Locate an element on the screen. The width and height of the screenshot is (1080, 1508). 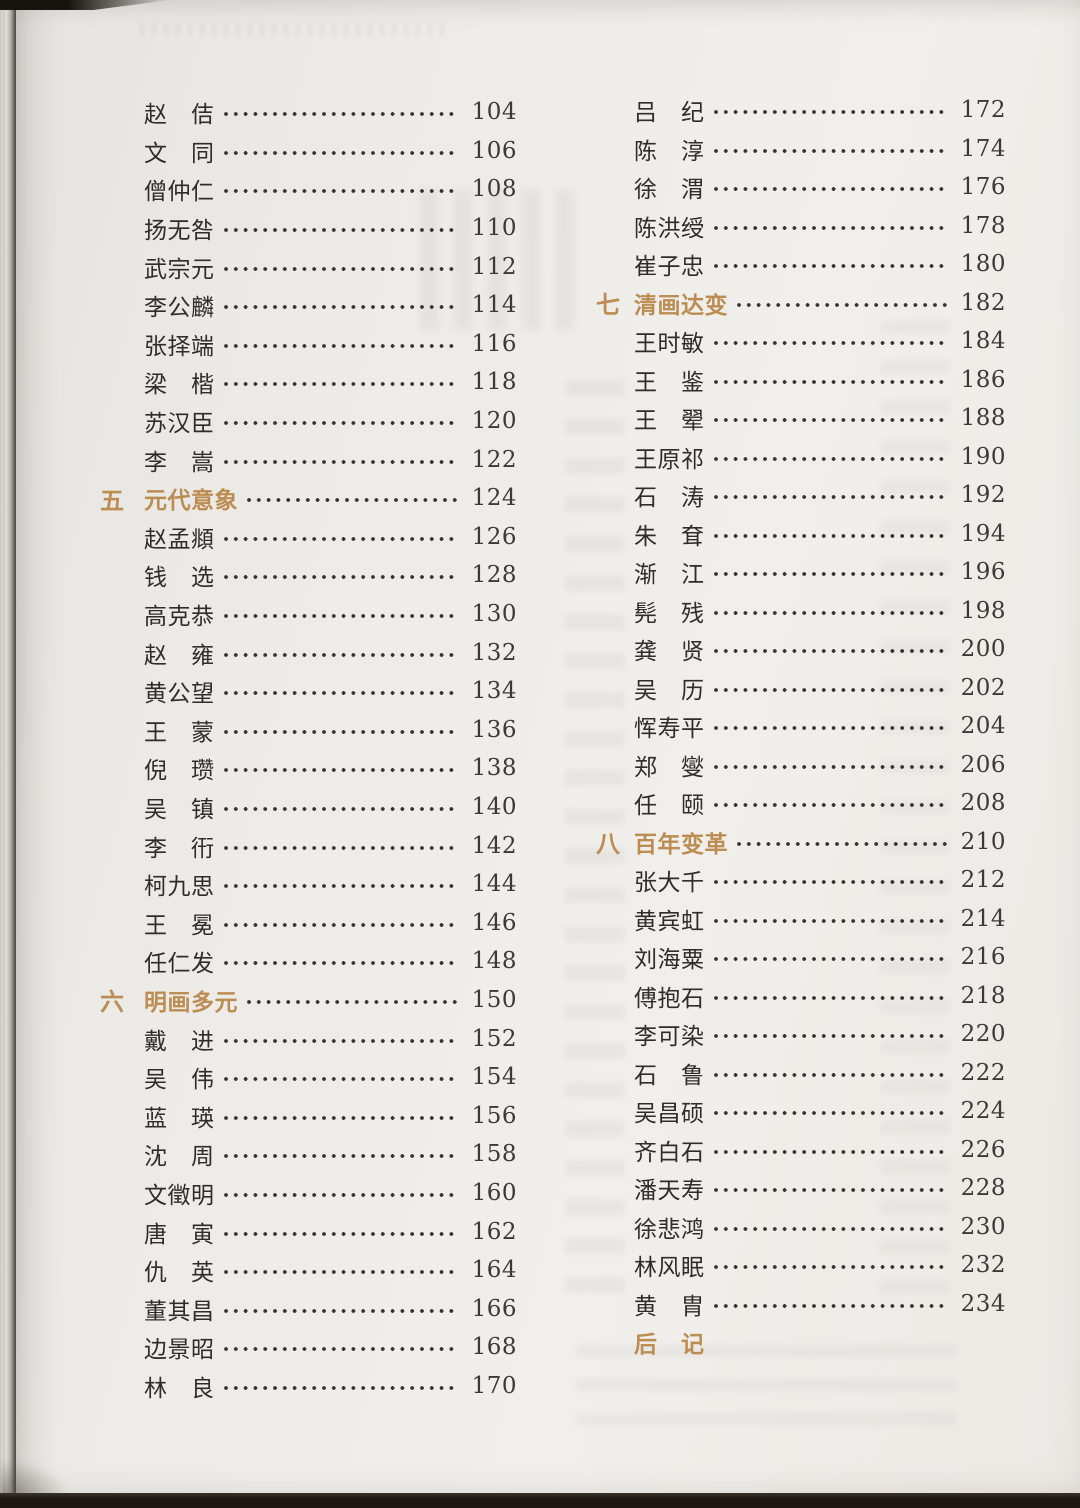
toc-entry-row: 边景昭 168 is located at coordinates (308, 1347).